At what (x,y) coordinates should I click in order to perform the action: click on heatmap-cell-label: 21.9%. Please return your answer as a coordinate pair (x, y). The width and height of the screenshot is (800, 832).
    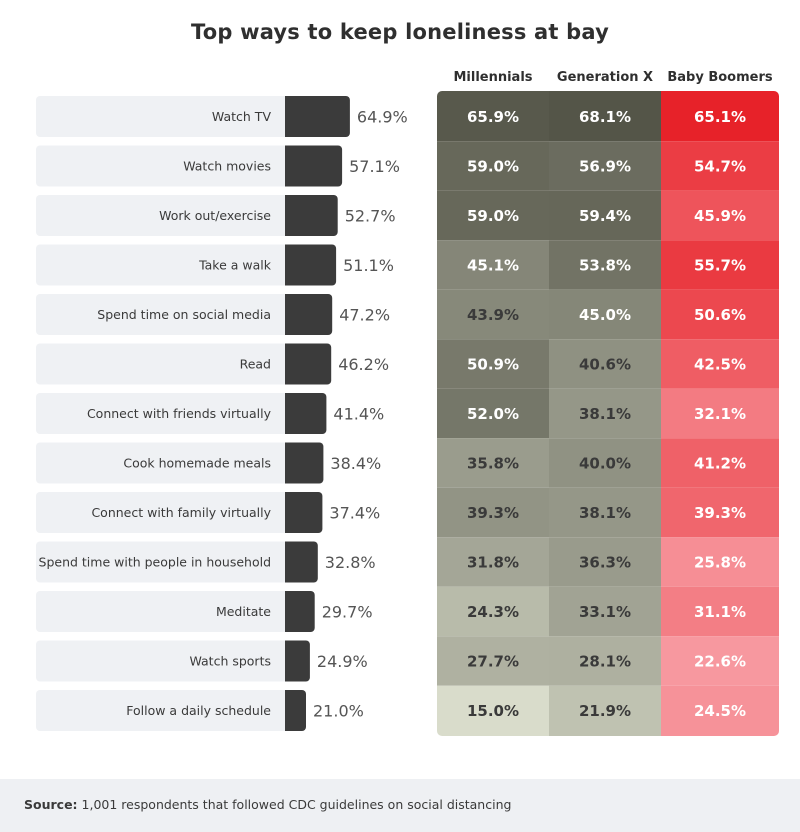
    Looking at the image, I should click on (605, 711).